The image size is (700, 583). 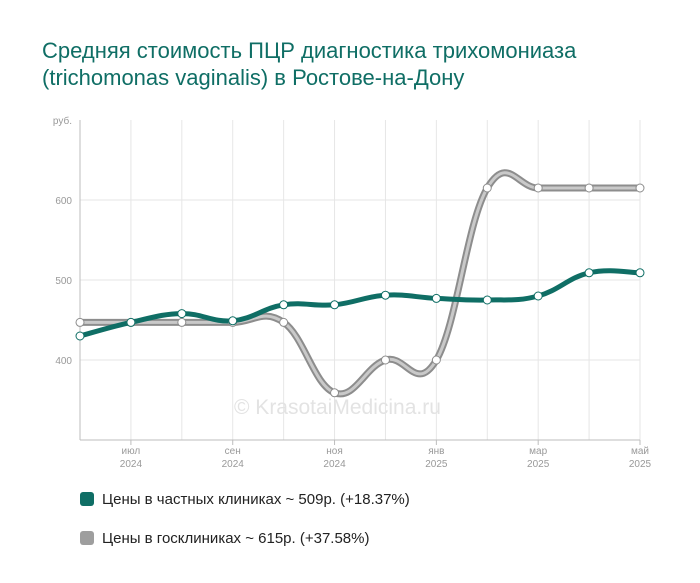 What do you see at coordinates (436, 451) in the screenshot?
I see `x-tick-label-month: янв` at bounding box center [436, 451].